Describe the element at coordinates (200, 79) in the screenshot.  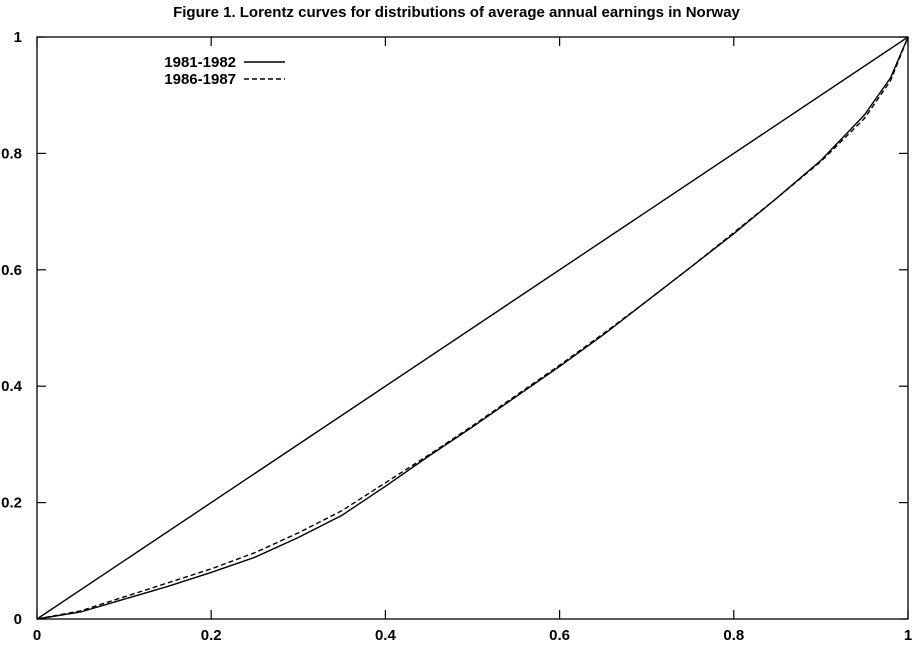
I see `legend-label: 1986-1987` at that location.